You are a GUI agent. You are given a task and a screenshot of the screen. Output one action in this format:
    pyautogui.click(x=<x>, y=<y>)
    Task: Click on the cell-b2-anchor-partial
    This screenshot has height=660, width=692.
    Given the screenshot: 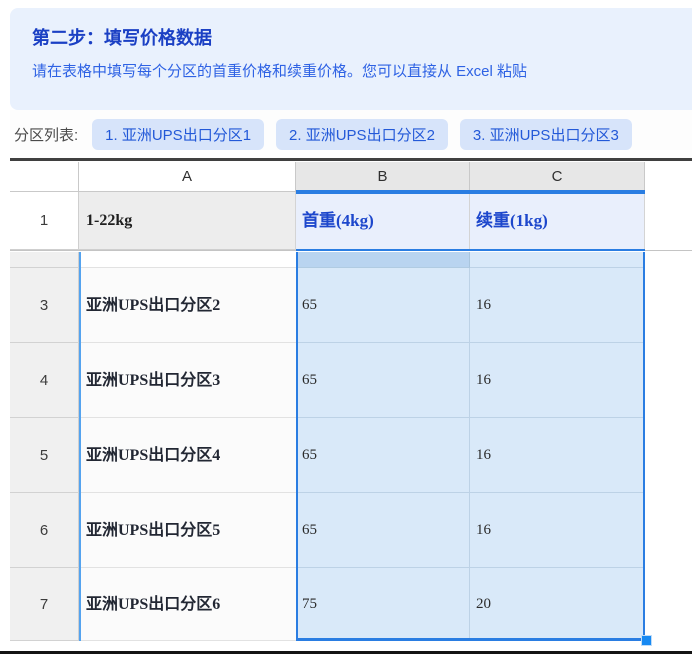 What is the action you would take?
    pyautogui.click(x=383, y=260)
    